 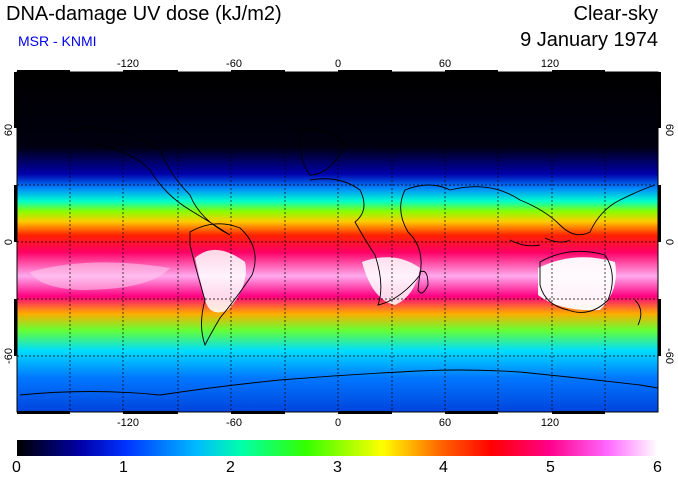 I want to click on lat-tick-right: -60, so click(x=669, y=356).